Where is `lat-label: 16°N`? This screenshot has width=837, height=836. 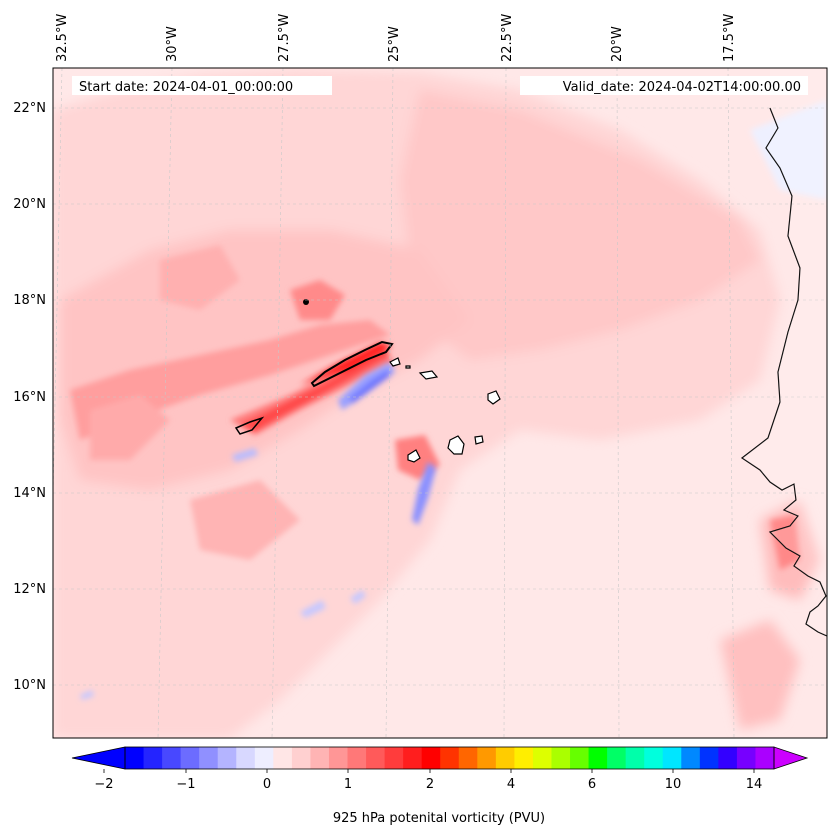 lat-label: 16°N is located at coordinates (29, 397).